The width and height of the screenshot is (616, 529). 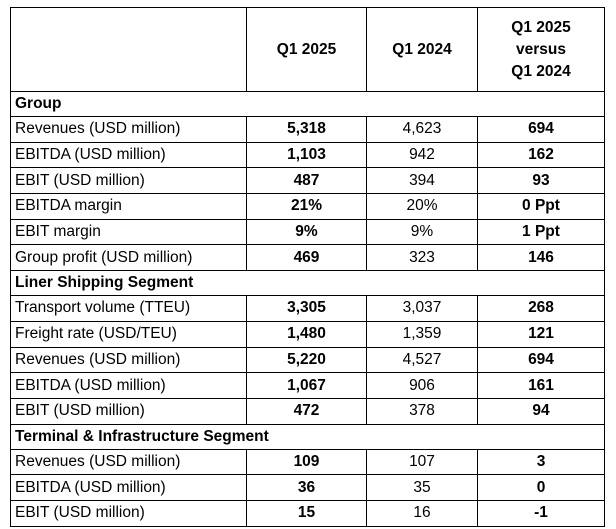 I want to click on value-q1-2024: 4,623, so click(x=422, y=129).